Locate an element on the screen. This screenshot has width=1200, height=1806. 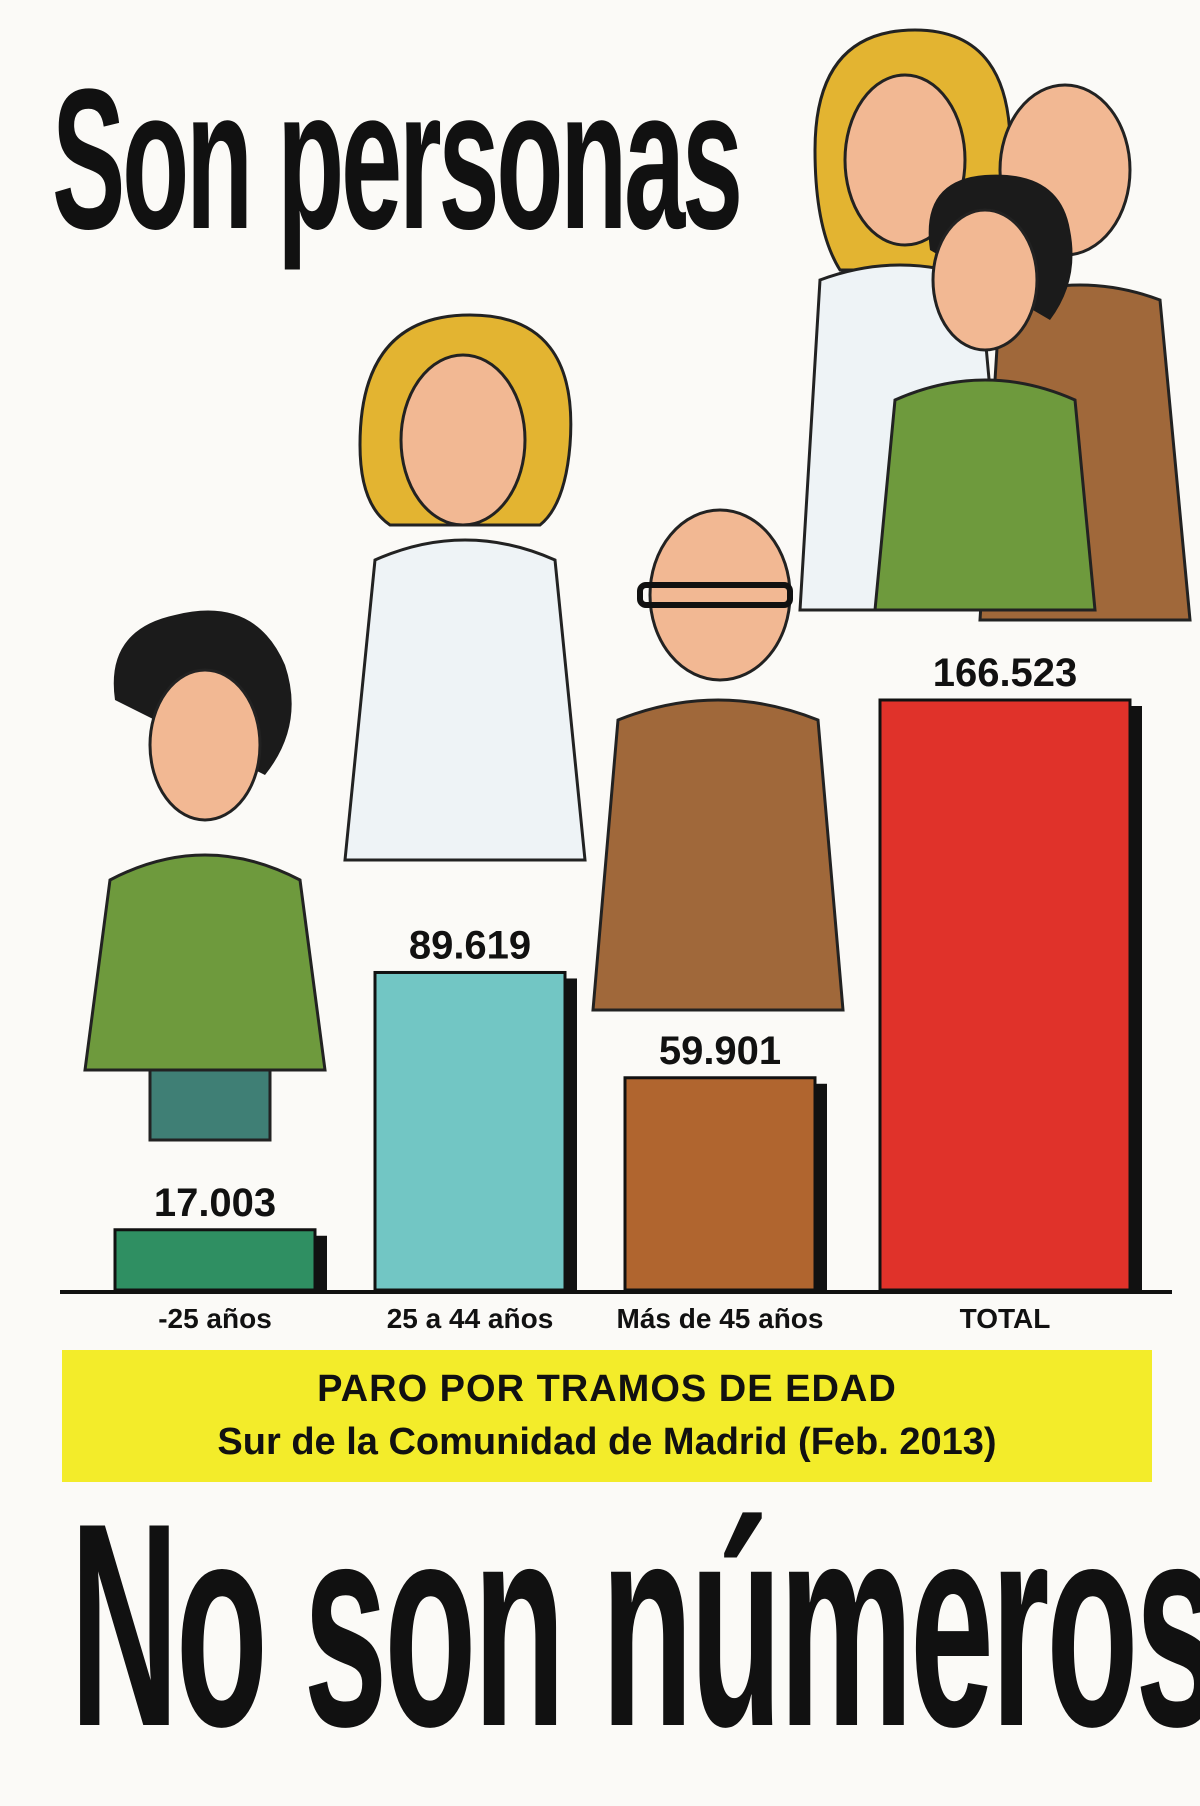
caption-title: PARO POR TRAMOS DE EDAD is located at coordinates (607, 1389).